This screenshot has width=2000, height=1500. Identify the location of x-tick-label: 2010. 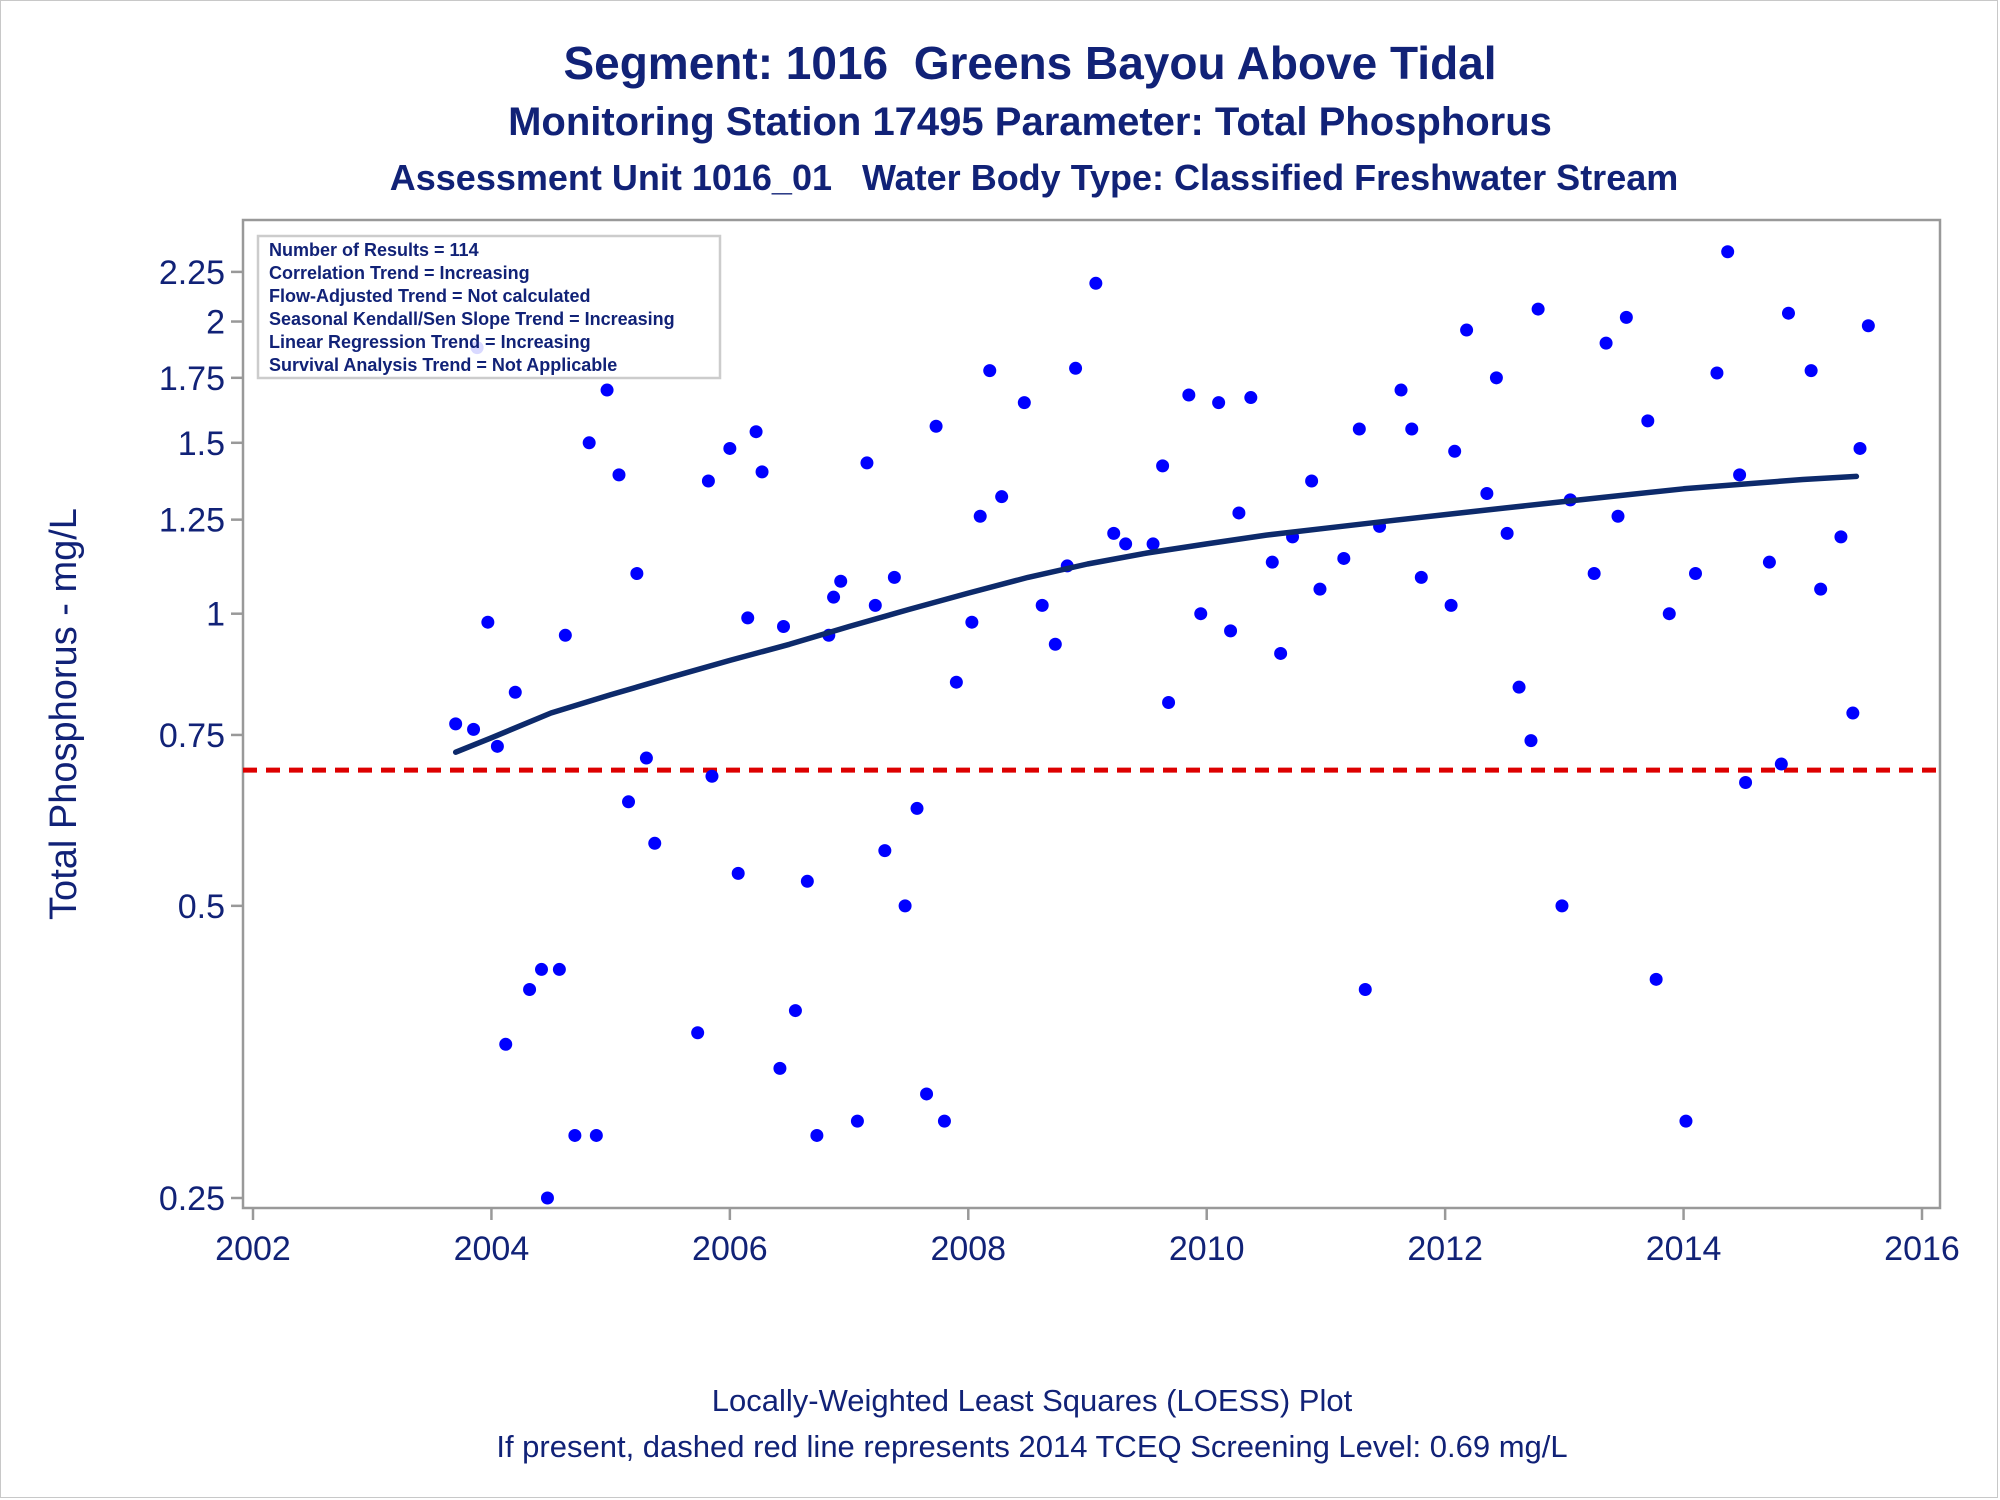
(1207, 1249).